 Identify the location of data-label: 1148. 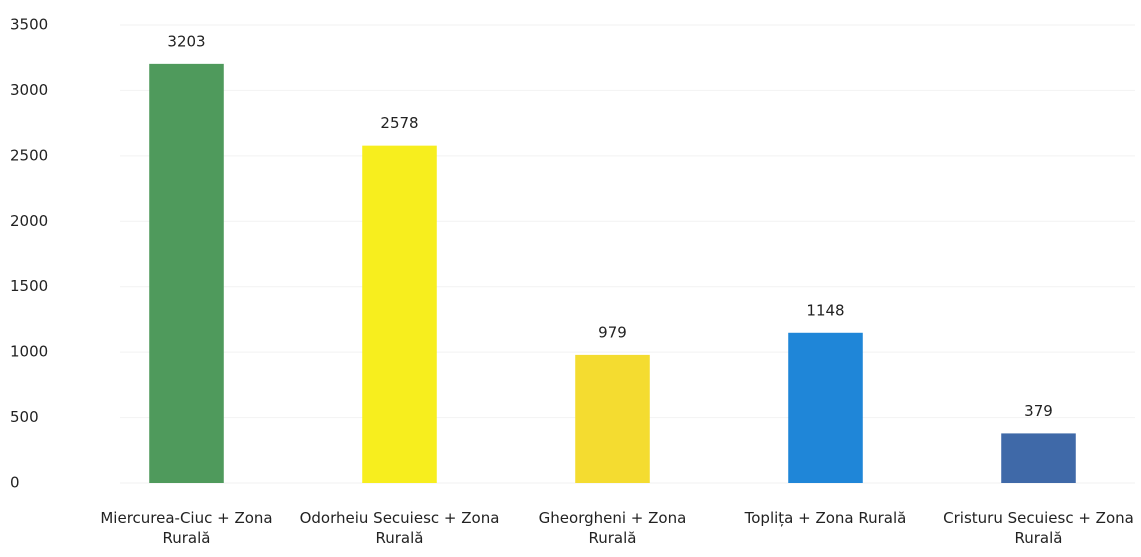
(825, 310).